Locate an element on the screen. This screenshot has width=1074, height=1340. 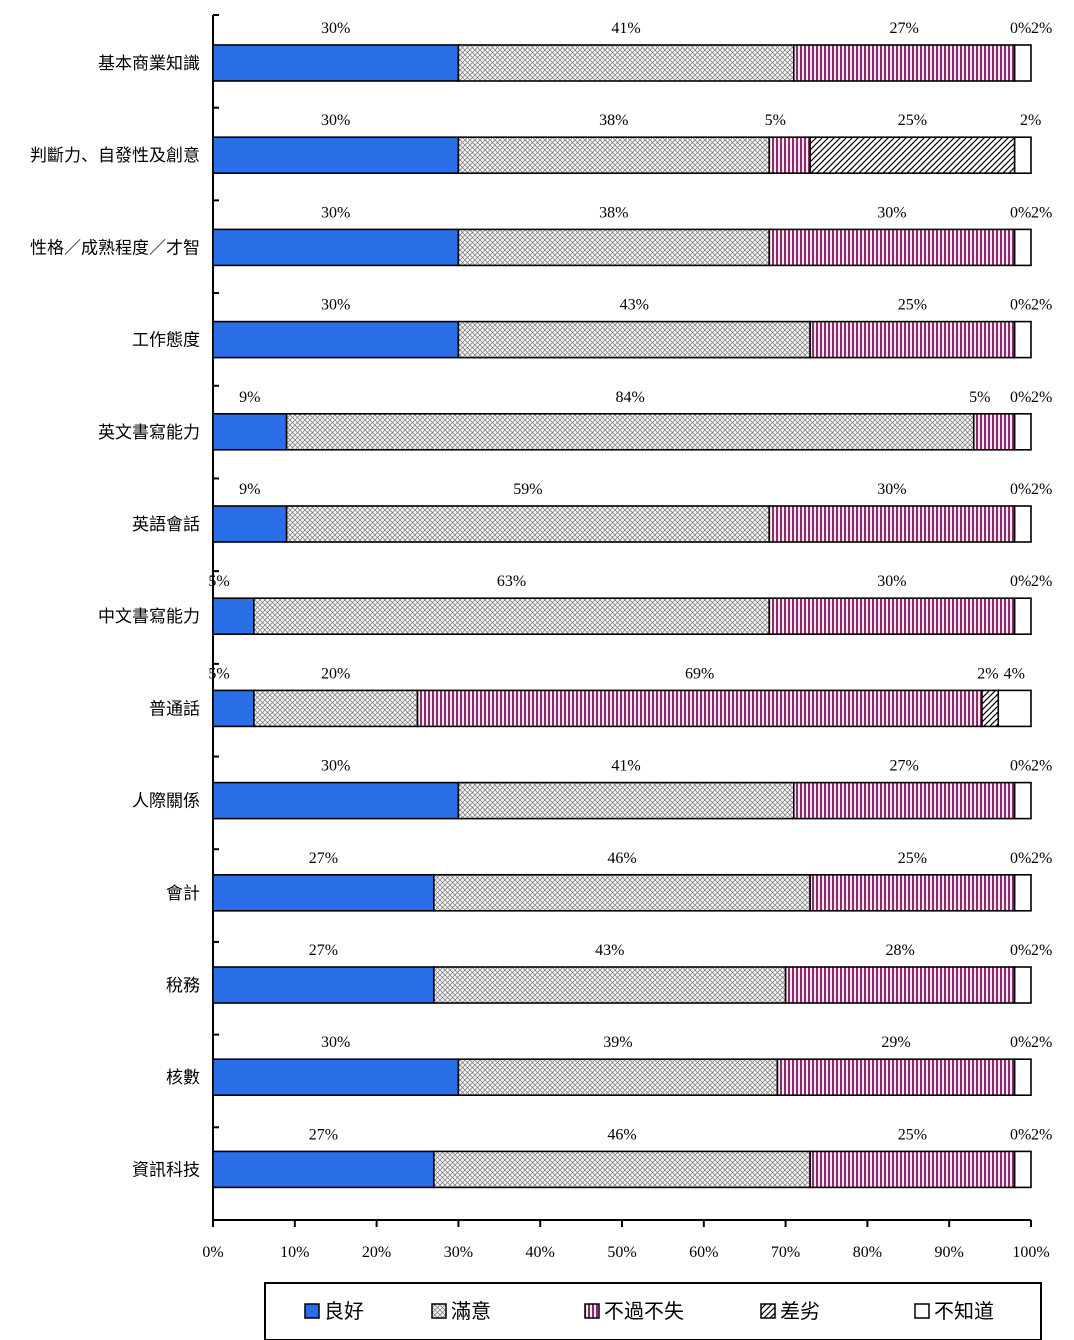
category-label: 普通話 is located at coordinates (174, 709).